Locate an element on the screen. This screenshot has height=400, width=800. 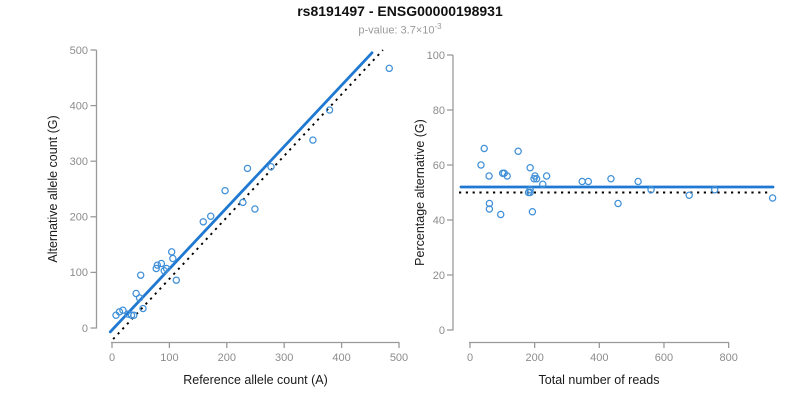
x-axis: 0 200 400 600 800 Total number of reads is located at coordinates (602, 364).